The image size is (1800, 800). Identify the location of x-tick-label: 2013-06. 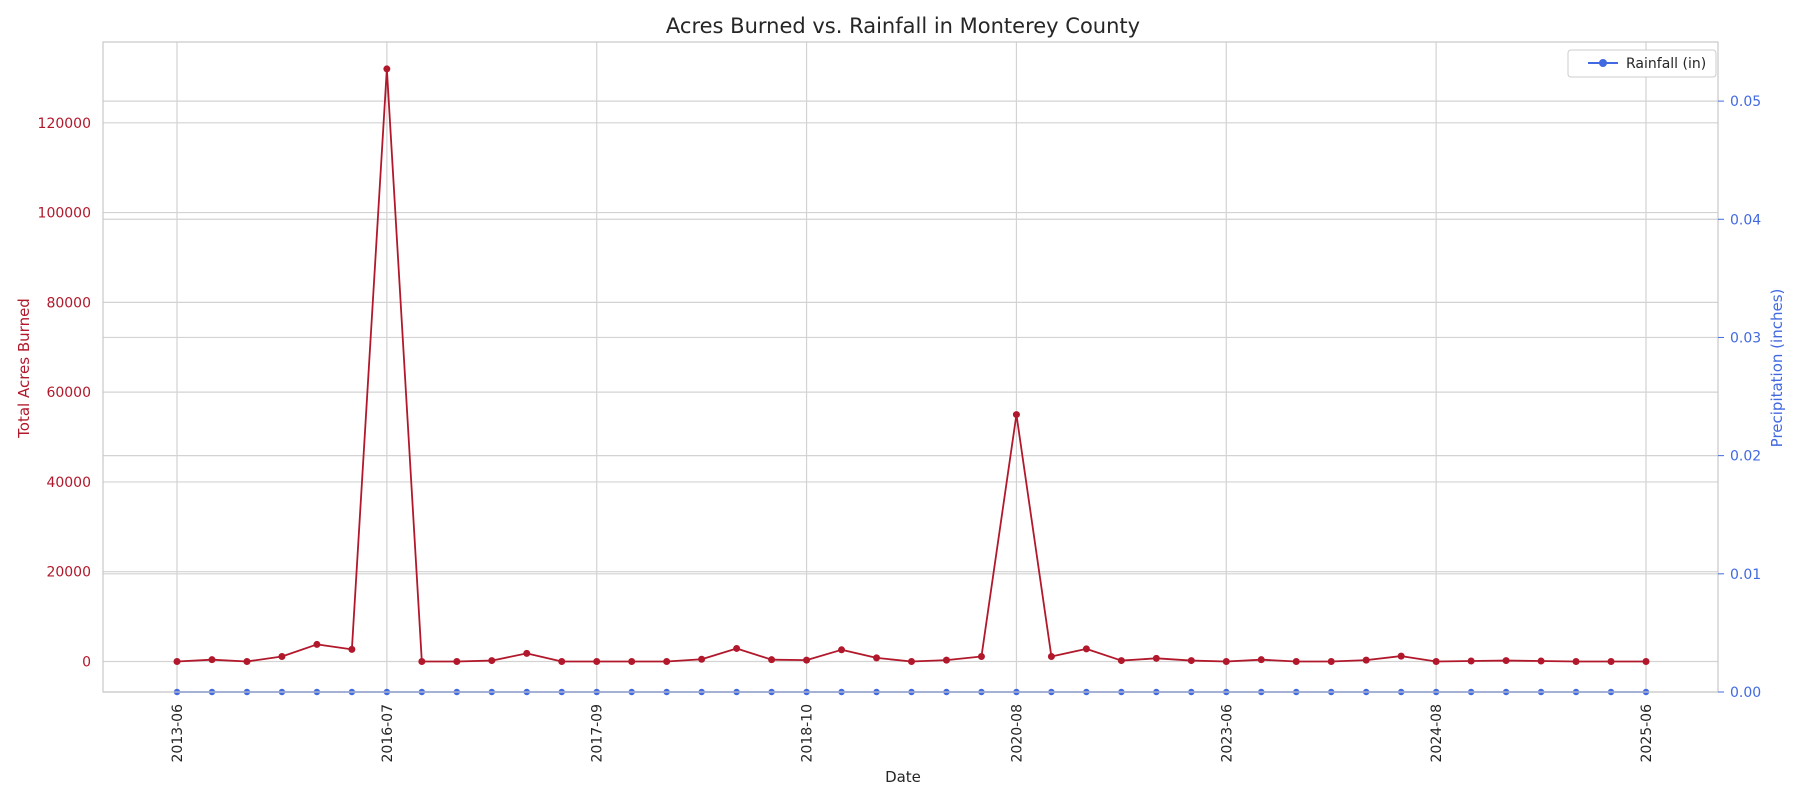
(178, 733).